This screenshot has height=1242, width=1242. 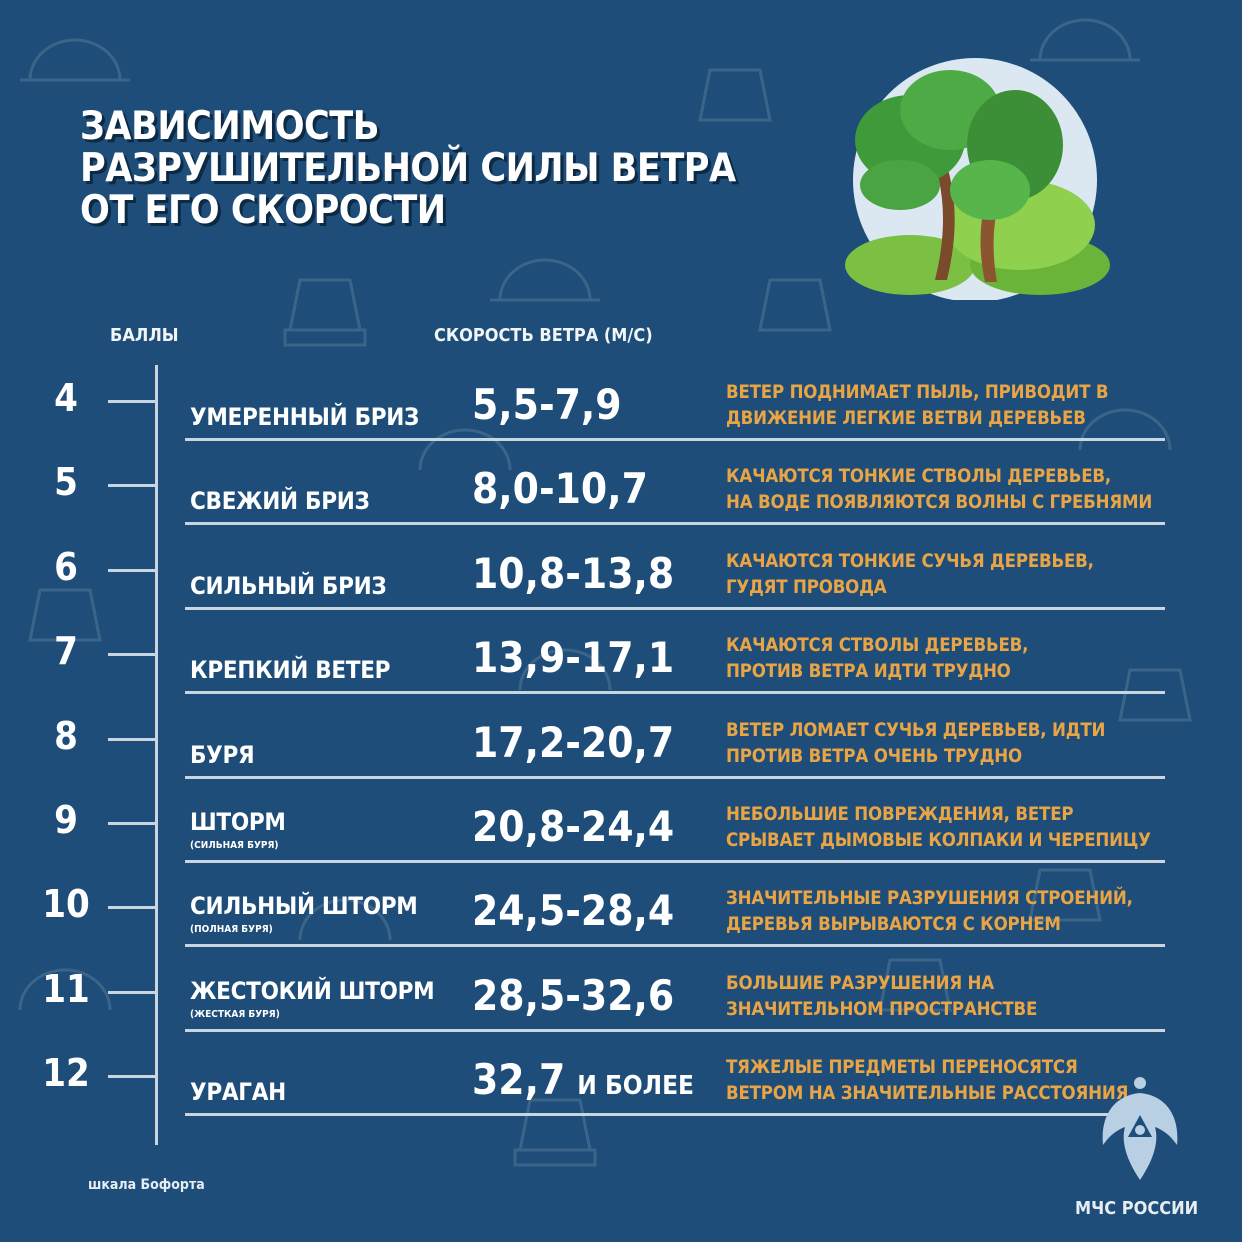 I want to click on wind-name: УРАГАН, so click(x=238, y=1092).